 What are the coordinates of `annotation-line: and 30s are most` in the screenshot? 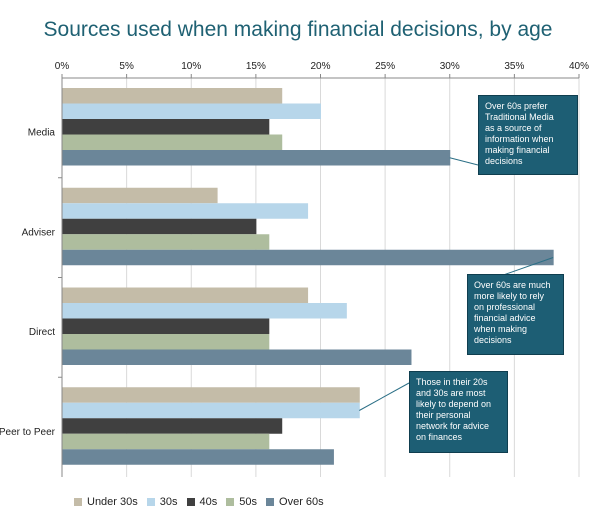 It's located at (451, 393).